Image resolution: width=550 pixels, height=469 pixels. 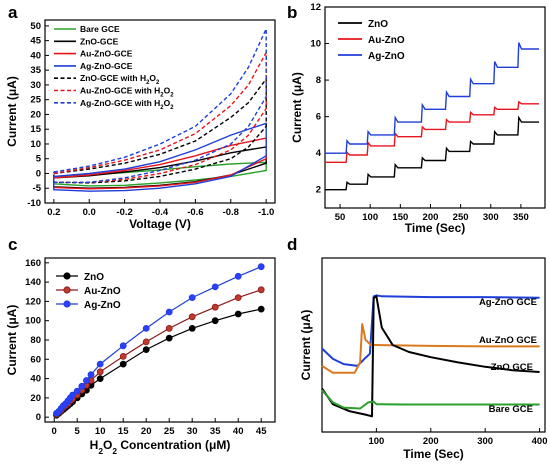 I want to click on x-axis-title-a: Voltage (V), so click(x=160, y=224).